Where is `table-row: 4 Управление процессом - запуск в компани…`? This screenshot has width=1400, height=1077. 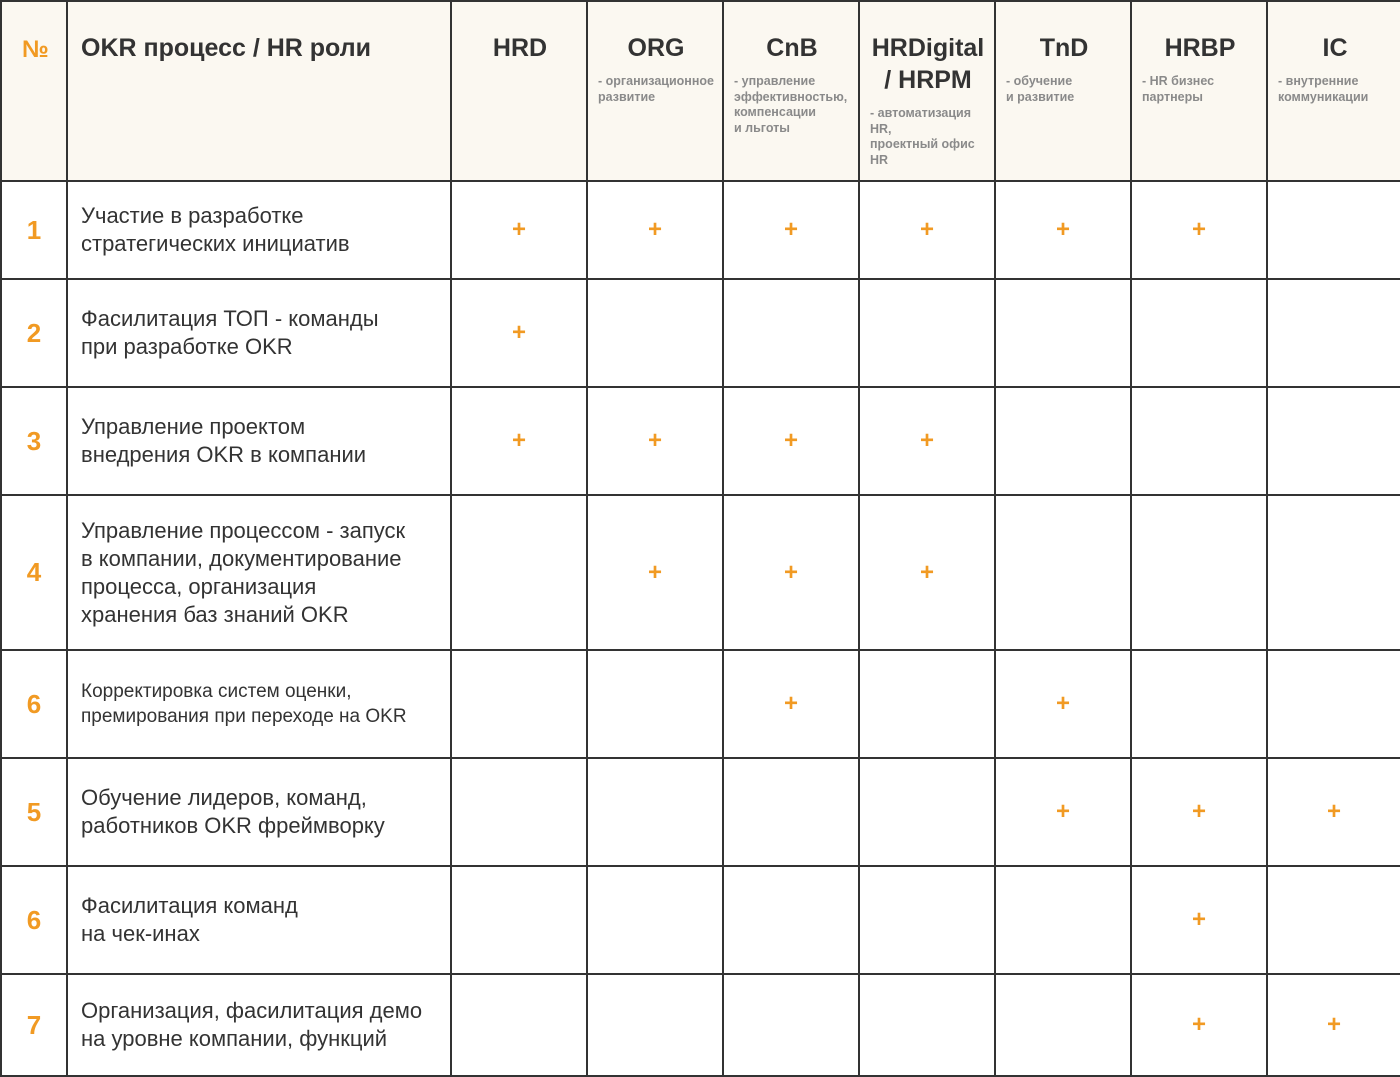
table-row: 4 Управление процессом - запуск в компани… is located at coordinates (700, 572).